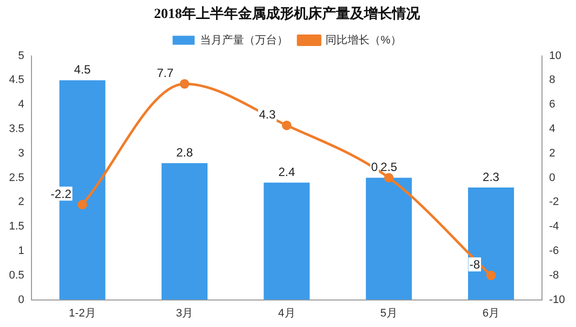 This screenshot has height=327, width=576. I want to click on y2-tick-label: -2, so click(554, 202).